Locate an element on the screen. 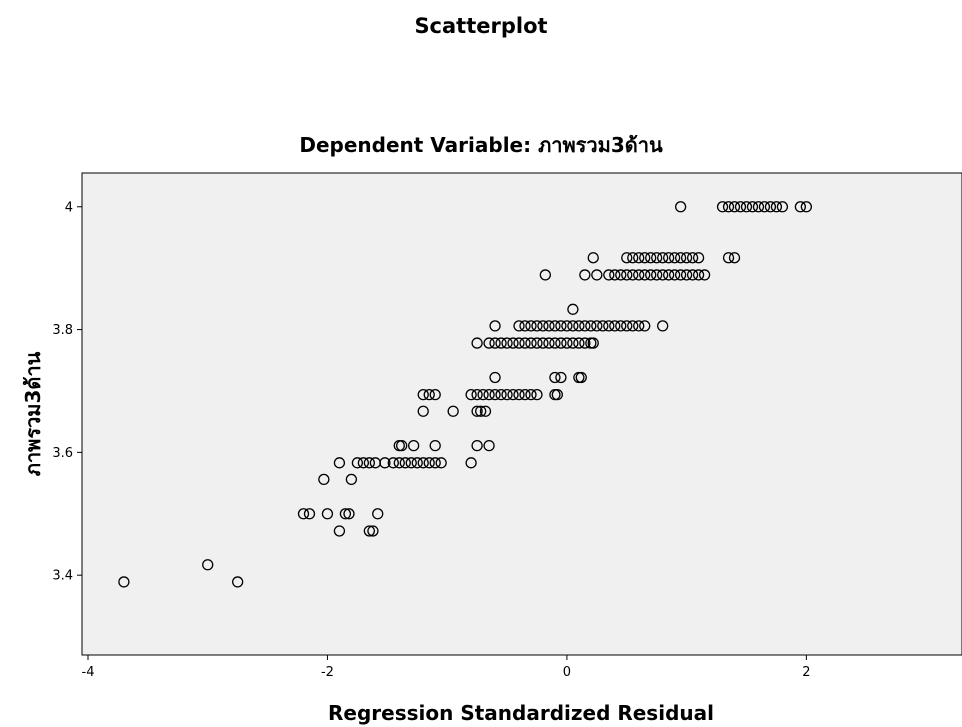  x-axis-label: Regression Standardized Residual is located at coordinates (521, 713).